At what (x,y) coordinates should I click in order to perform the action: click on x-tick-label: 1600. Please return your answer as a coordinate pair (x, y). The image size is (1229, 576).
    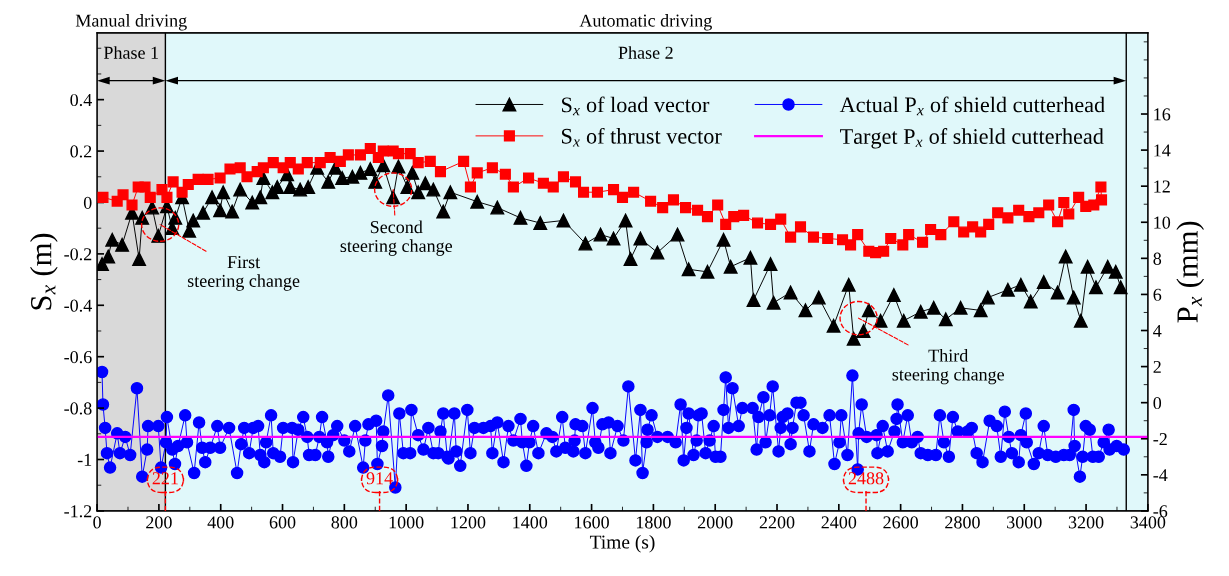
    Looking at the image, I should click on (592, 522).